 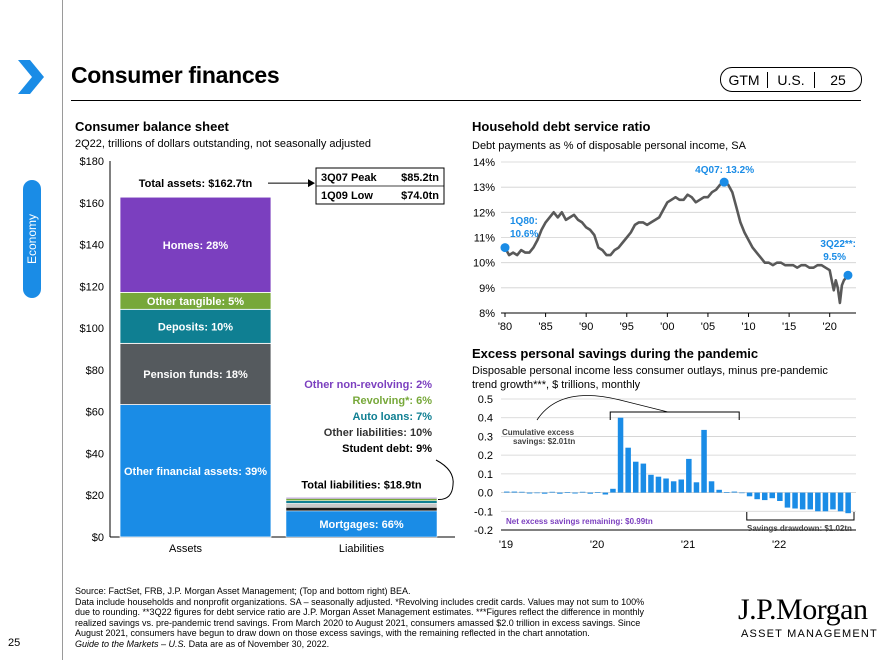 What do you see at coordinates (62, 330) in the screenshot?
I see `left-divider` at bounding box center [62, 330].